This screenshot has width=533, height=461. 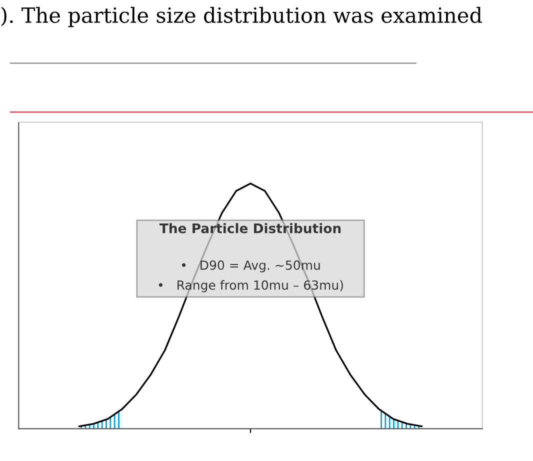 What do you see at coordinates (250, 228) in the screenshot?
I see `annotation: The Particle Distribution` at bounding box center [250, 228].